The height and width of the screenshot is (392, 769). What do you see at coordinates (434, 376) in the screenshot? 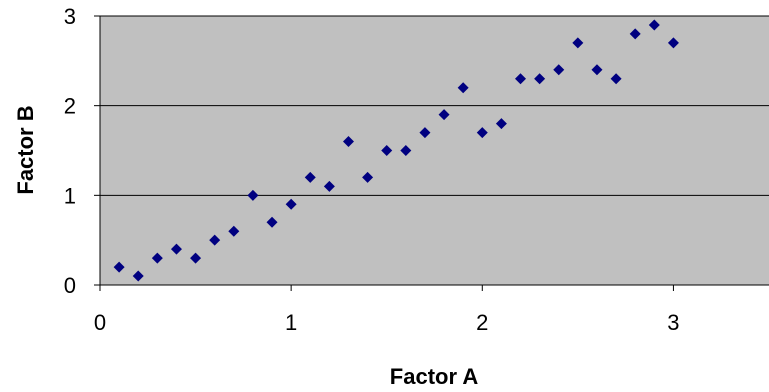
I see `x-axis-title: Factor A` at bounding box center [434, 376].